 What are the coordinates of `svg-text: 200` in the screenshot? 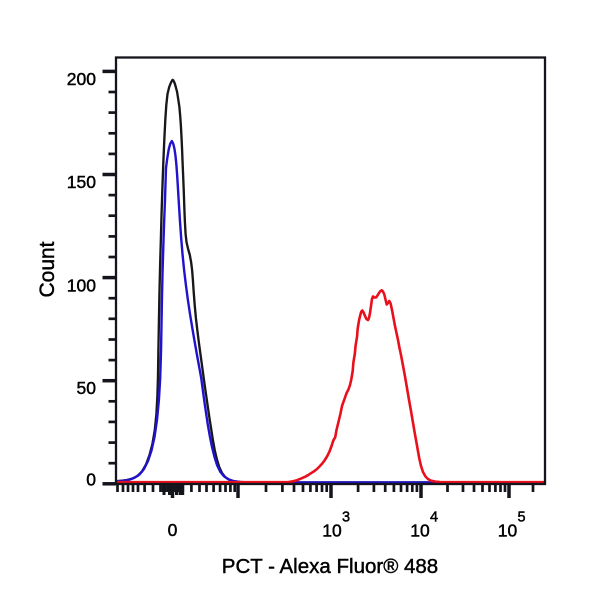 It's located at (81, 79).